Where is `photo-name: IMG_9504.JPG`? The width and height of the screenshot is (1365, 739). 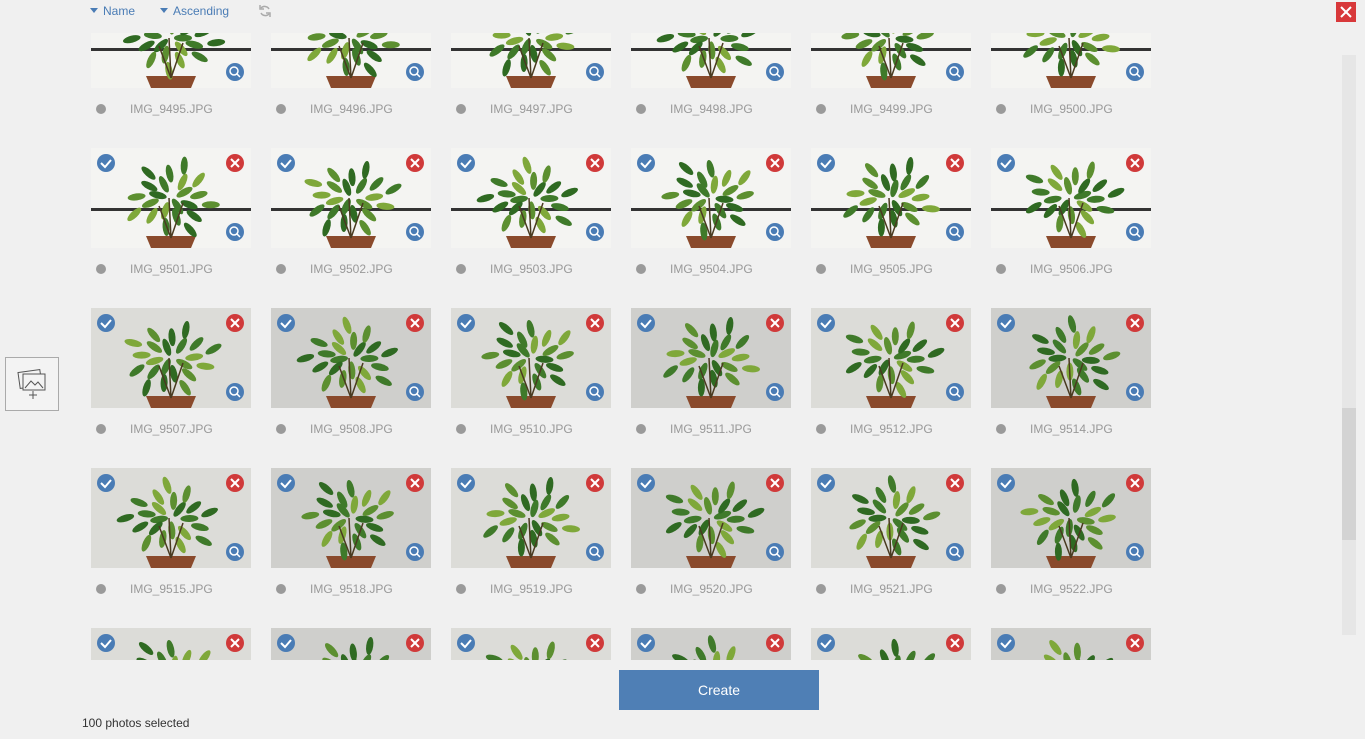 photo-name: IMG_9504.JPG is located at coordinates (711, 269).